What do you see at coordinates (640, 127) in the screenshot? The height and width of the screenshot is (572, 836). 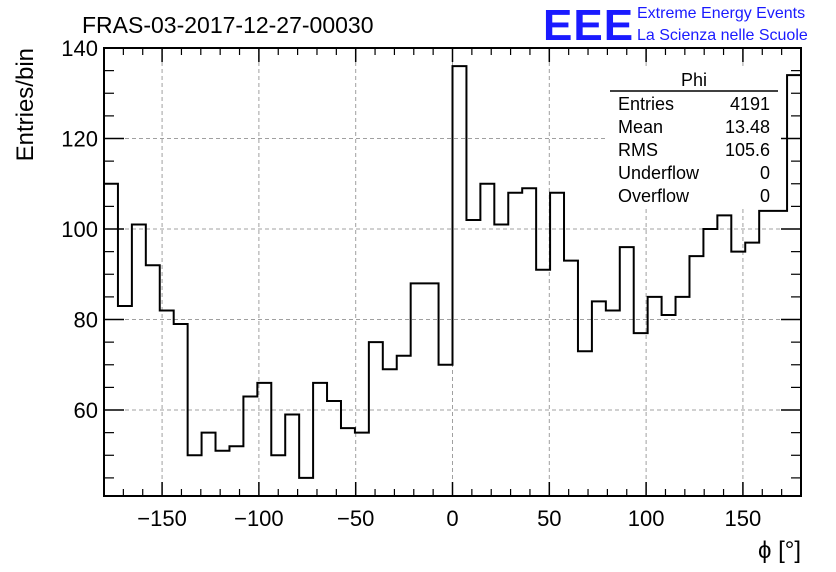 I see `stats-row-label: Mean` at bounding box center [640, 127].